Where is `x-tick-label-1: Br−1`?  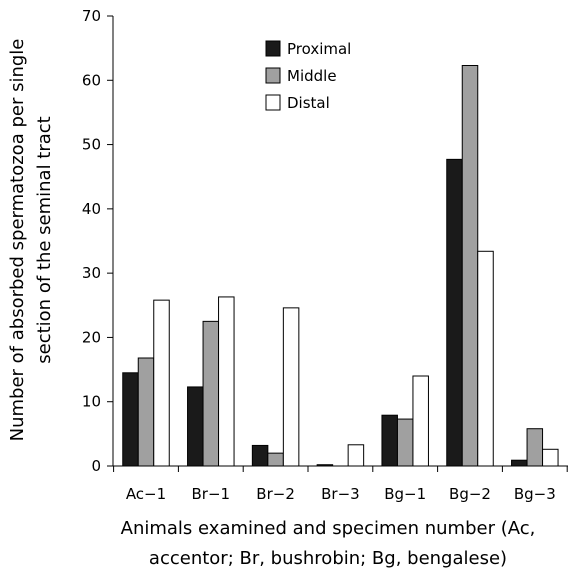
x-tick-label-1: Br−1 is located at coordinates (211, 494).